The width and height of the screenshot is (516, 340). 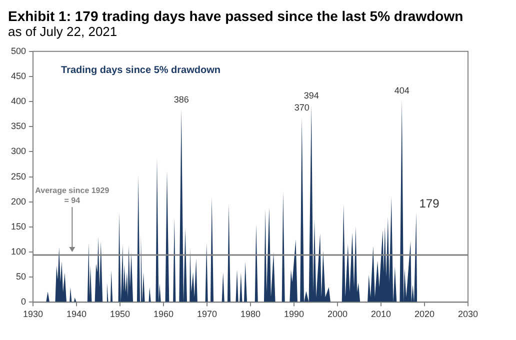 I want to click on x-tick-label: 2030, so click(x=468, y=314).